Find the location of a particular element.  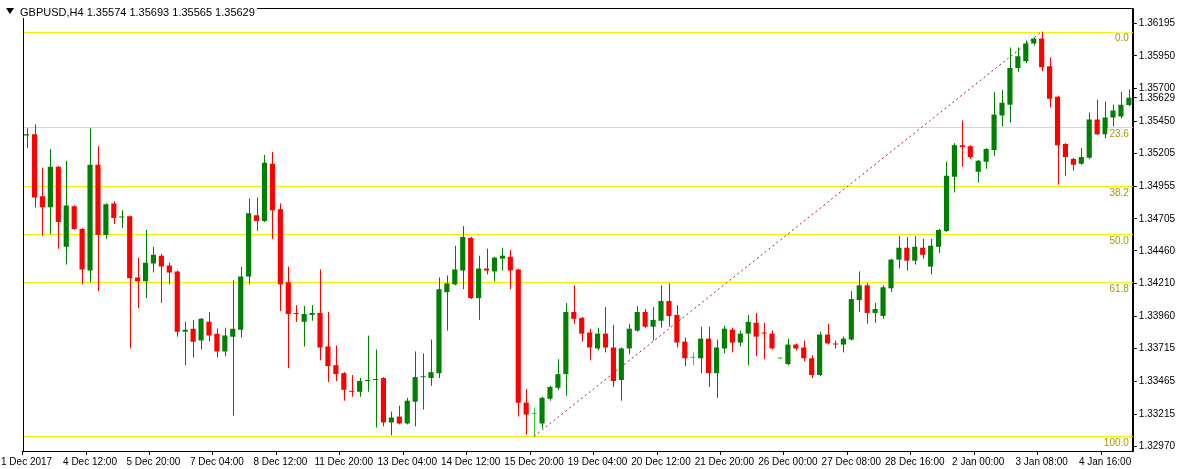

x-tick-label: 15 Dec 20:00 is located at coordinates (534, 461).